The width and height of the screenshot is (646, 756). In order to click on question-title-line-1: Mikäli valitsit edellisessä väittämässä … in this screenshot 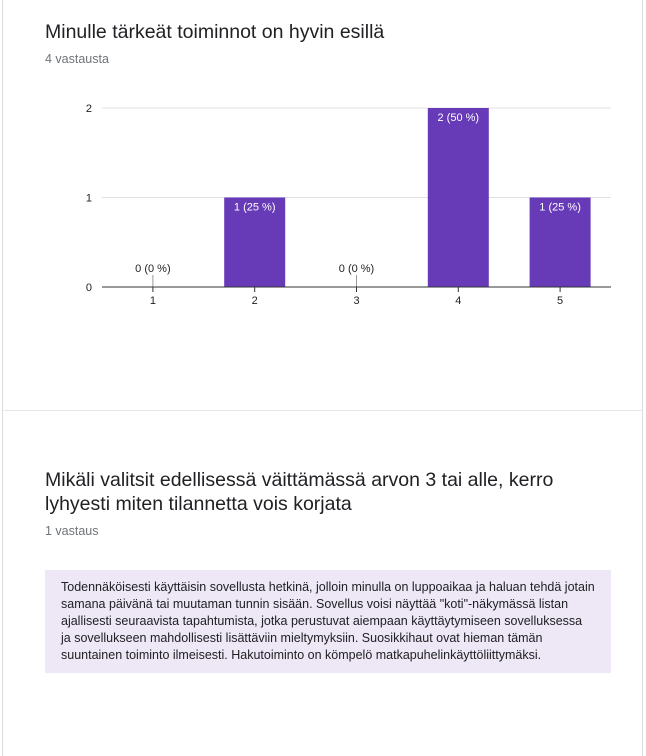, I will do `click(299, 480)`.